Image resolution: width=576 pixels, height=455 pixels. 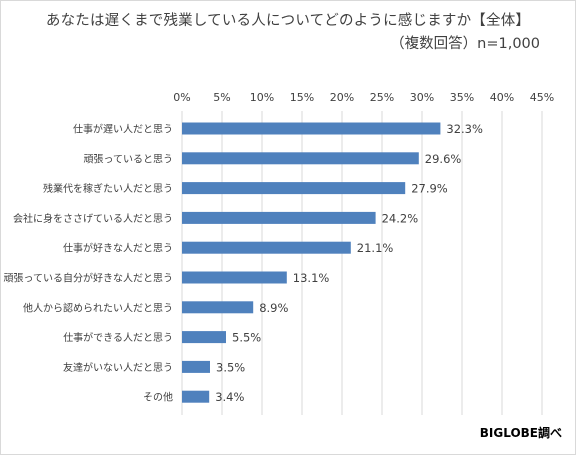 I want to click on data-label: 21.1%, so click(x=375, y=248).